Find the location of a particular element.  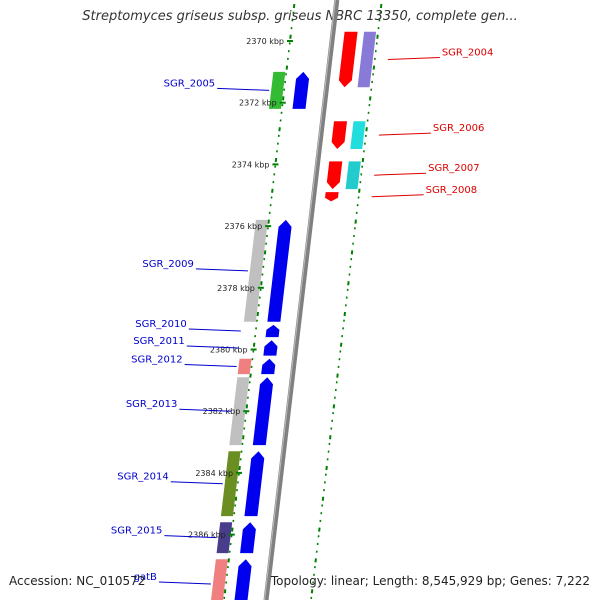

ruler-tick-label: 2380 kbp is located at coordinates (229, 350).